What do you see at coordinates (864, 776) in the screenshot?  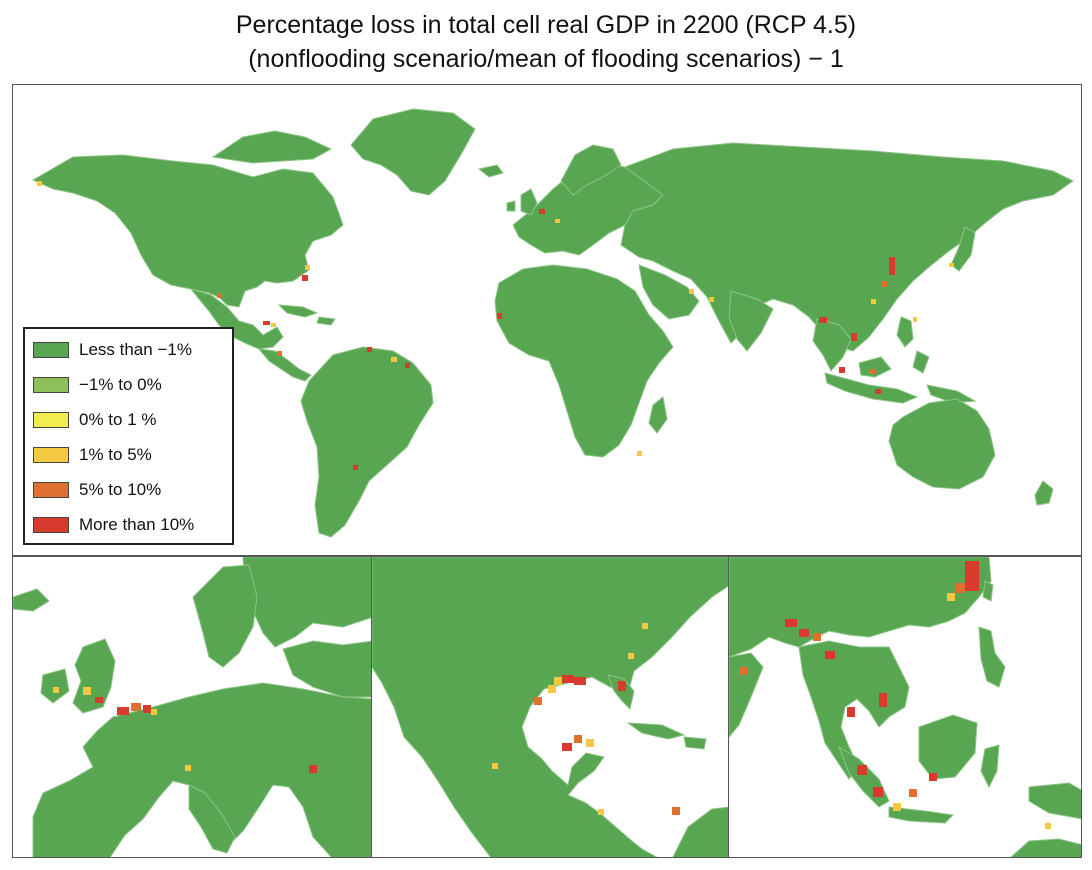 I see `sumatra-land` at bounding box center [864, 776].